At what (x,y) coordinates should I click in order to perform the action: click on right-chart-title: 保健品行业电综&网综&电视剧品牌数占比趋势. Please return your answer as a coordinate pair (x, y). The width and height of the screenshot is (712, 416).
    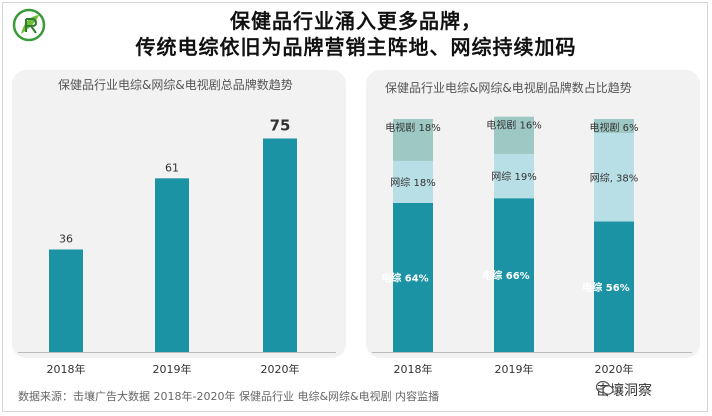
    Looking at the image, I should click on (508, 88).